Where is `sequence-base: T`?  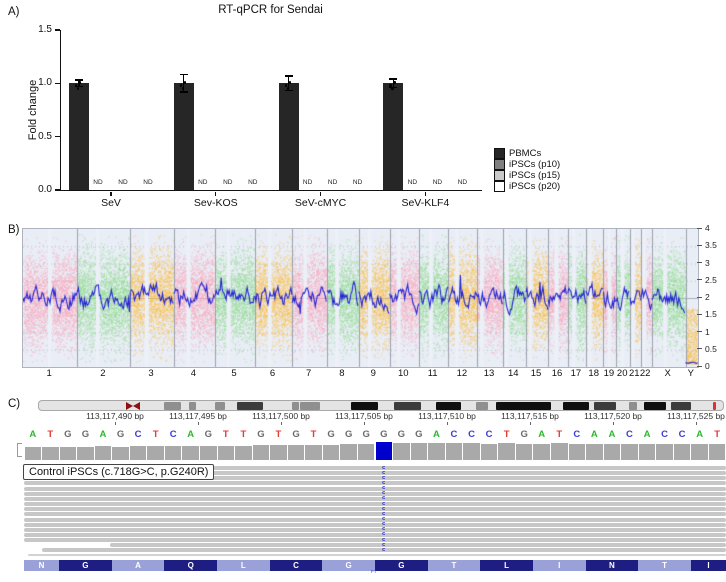 sequence-base: T is located at coordinates (313, 434).